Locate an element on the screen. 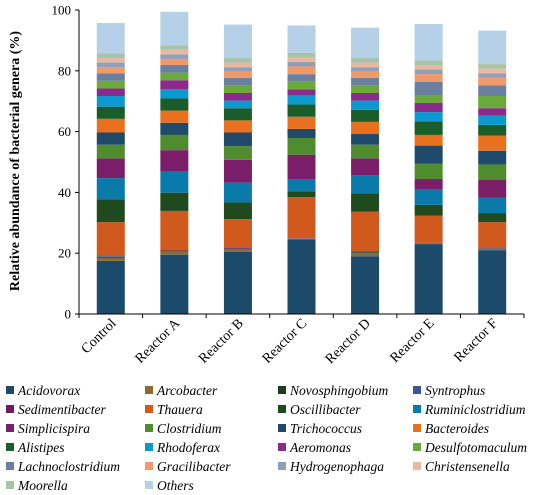 The height and width of the screenshot is (495, 550). y-tick-label: 60 is located at coordinates (64, 131).